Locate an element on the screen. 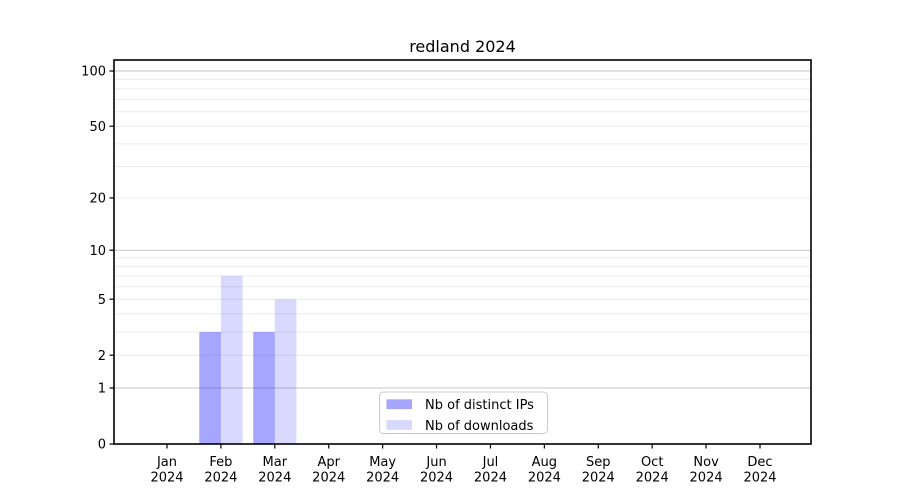 This screenshot has width=900, height=504. x-tick-label-month: Dec is located at coordinates (759, 462).